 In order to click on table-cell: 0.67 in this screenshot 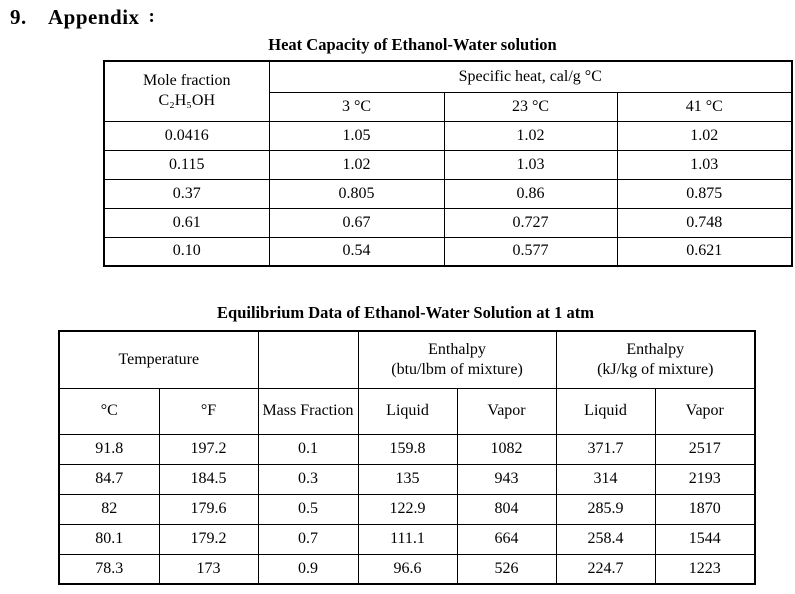, I will do `click(356, 222)`.